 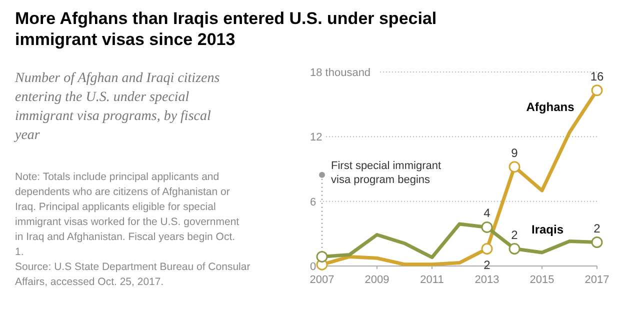 I want to click on text: Number of Afghan and Iraqi citizens entering the U.S. under special immigrant visa programs, by fiscal year, so click(x=116, y=107).